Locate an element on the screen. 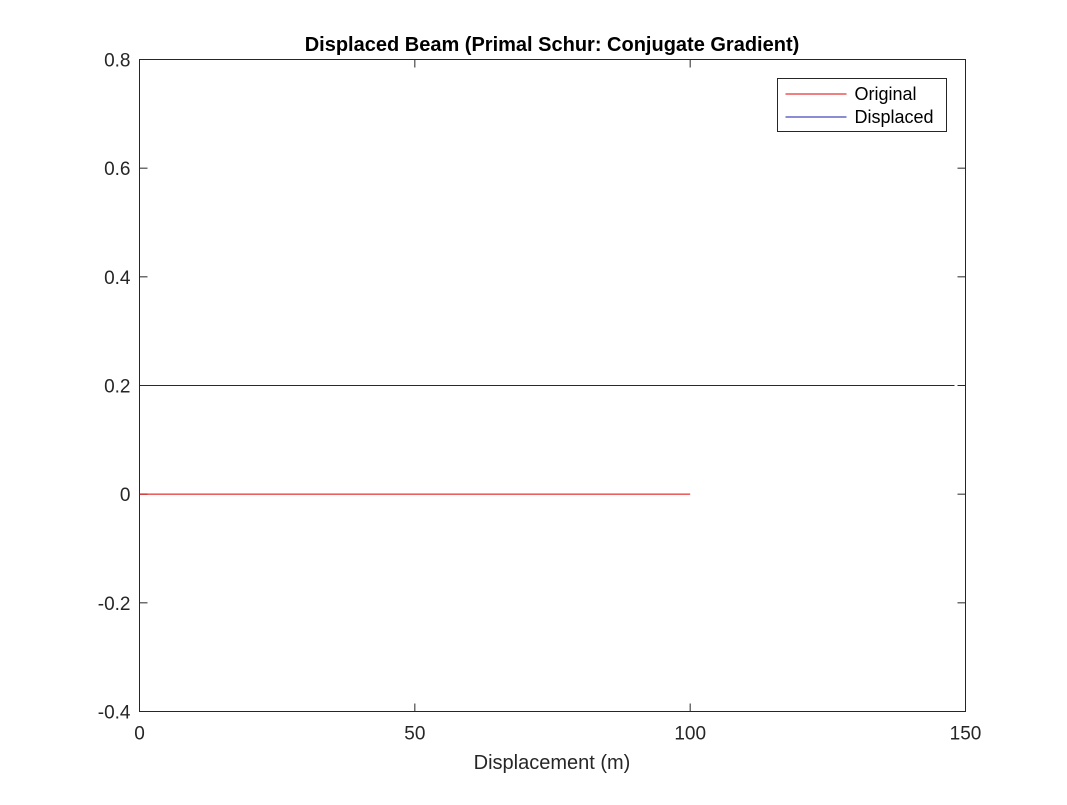 The width and height of the screenshot is (1067, 805). x-tick-label: 50 is located at coordinates (414, 734).